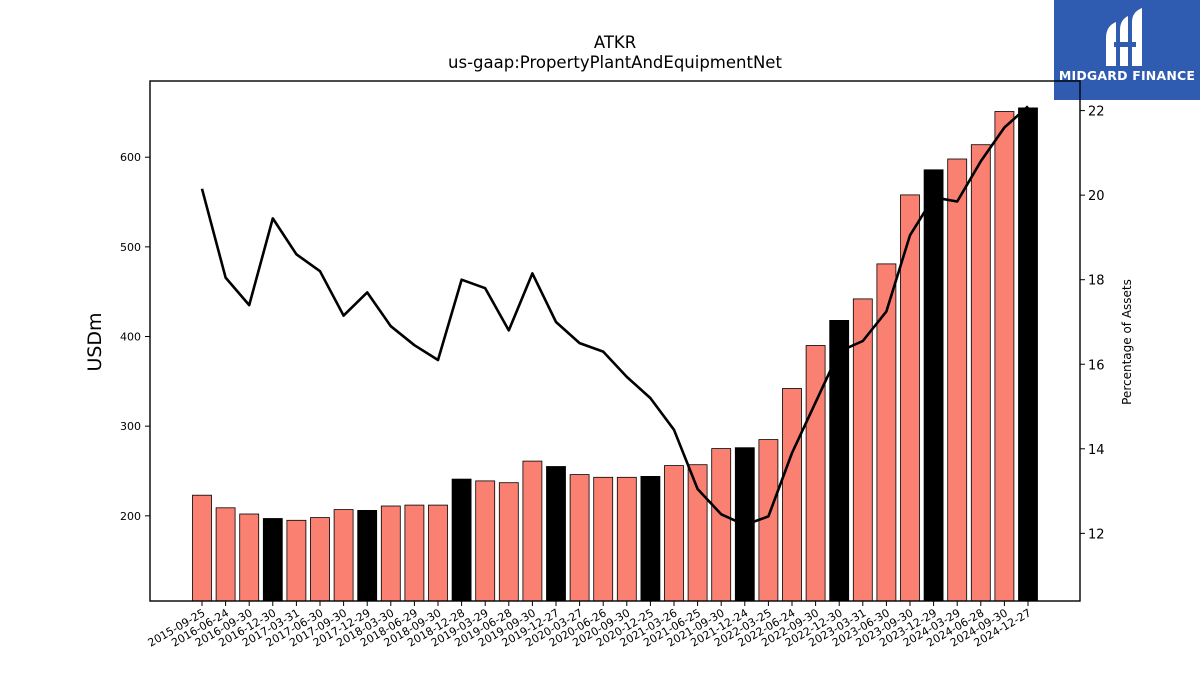 This screenshot has height=675, width=1200. I want to click on y-tick-label: 400, so click(130, 337).